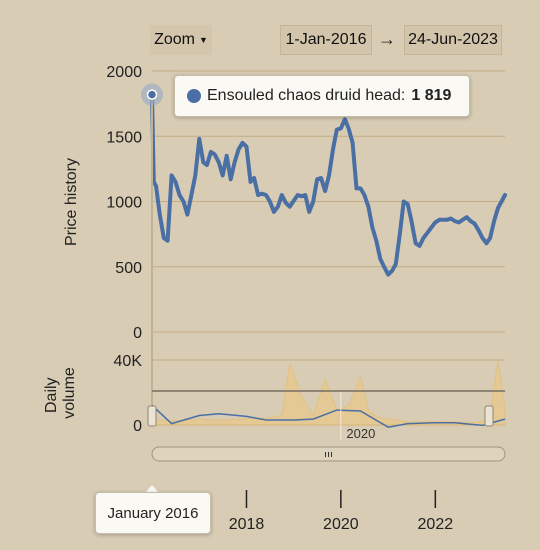 This screenshot has height=550, width=540. What do you see at coordinates (137, 333) in the screenshot?
I see `price-y-tick-label: 0` at bounding box center [137, 333].